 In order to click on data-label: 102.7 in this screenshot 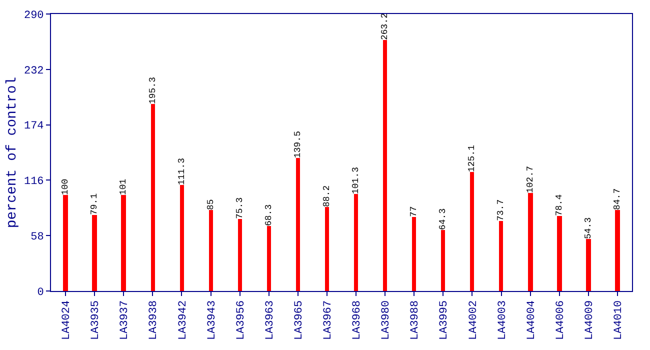, I will do `click(531, 179)`.